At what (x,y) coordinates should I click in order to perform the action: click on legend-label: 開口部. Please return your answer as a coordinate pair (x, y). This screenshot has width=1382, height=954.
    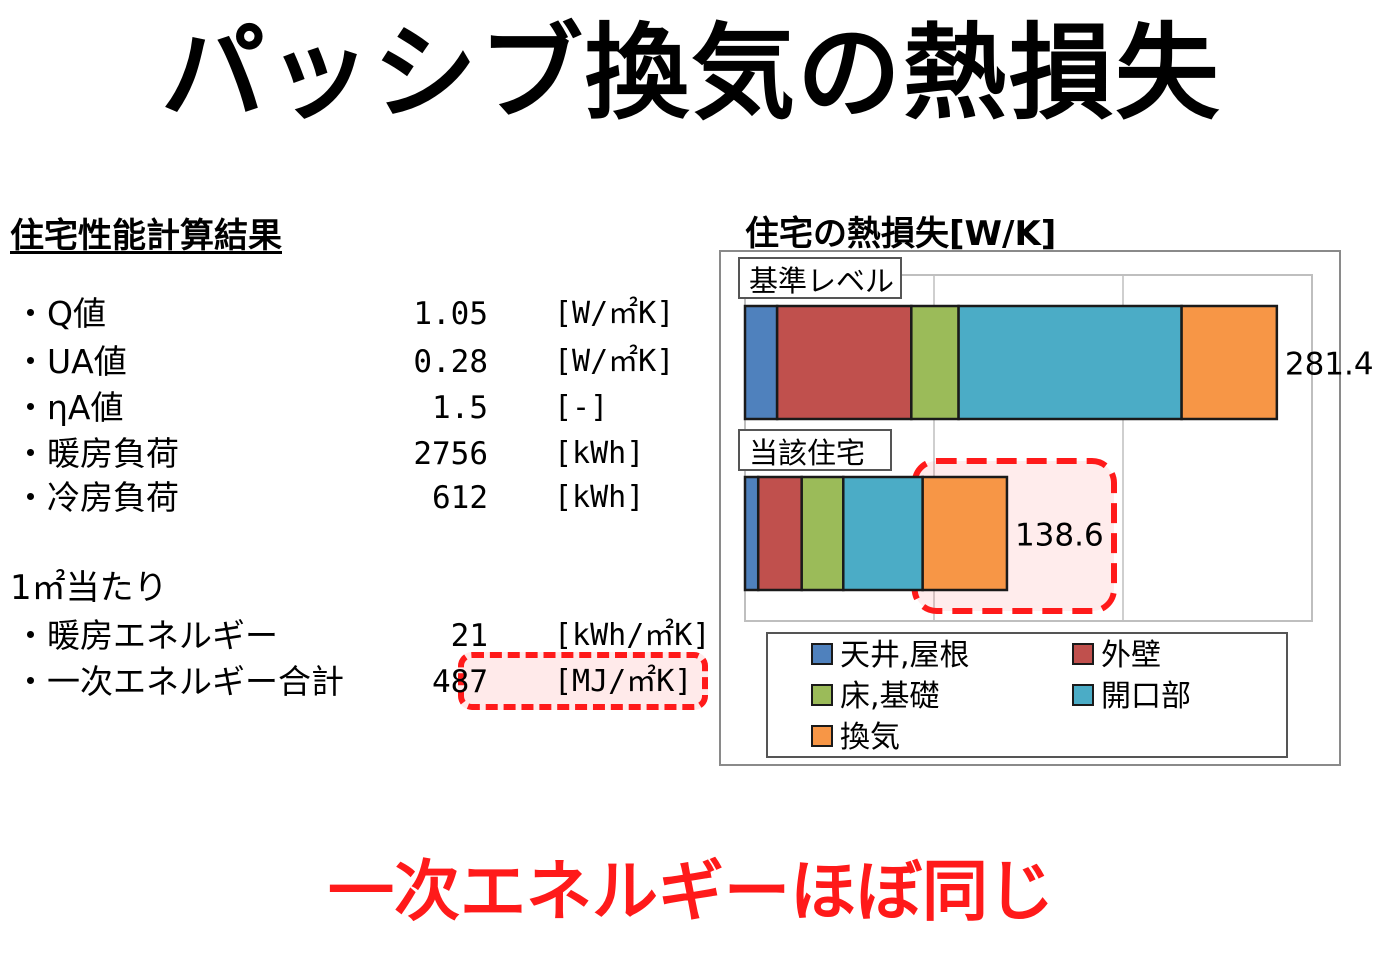
    Looking at the image, I should click on (1146, 696).